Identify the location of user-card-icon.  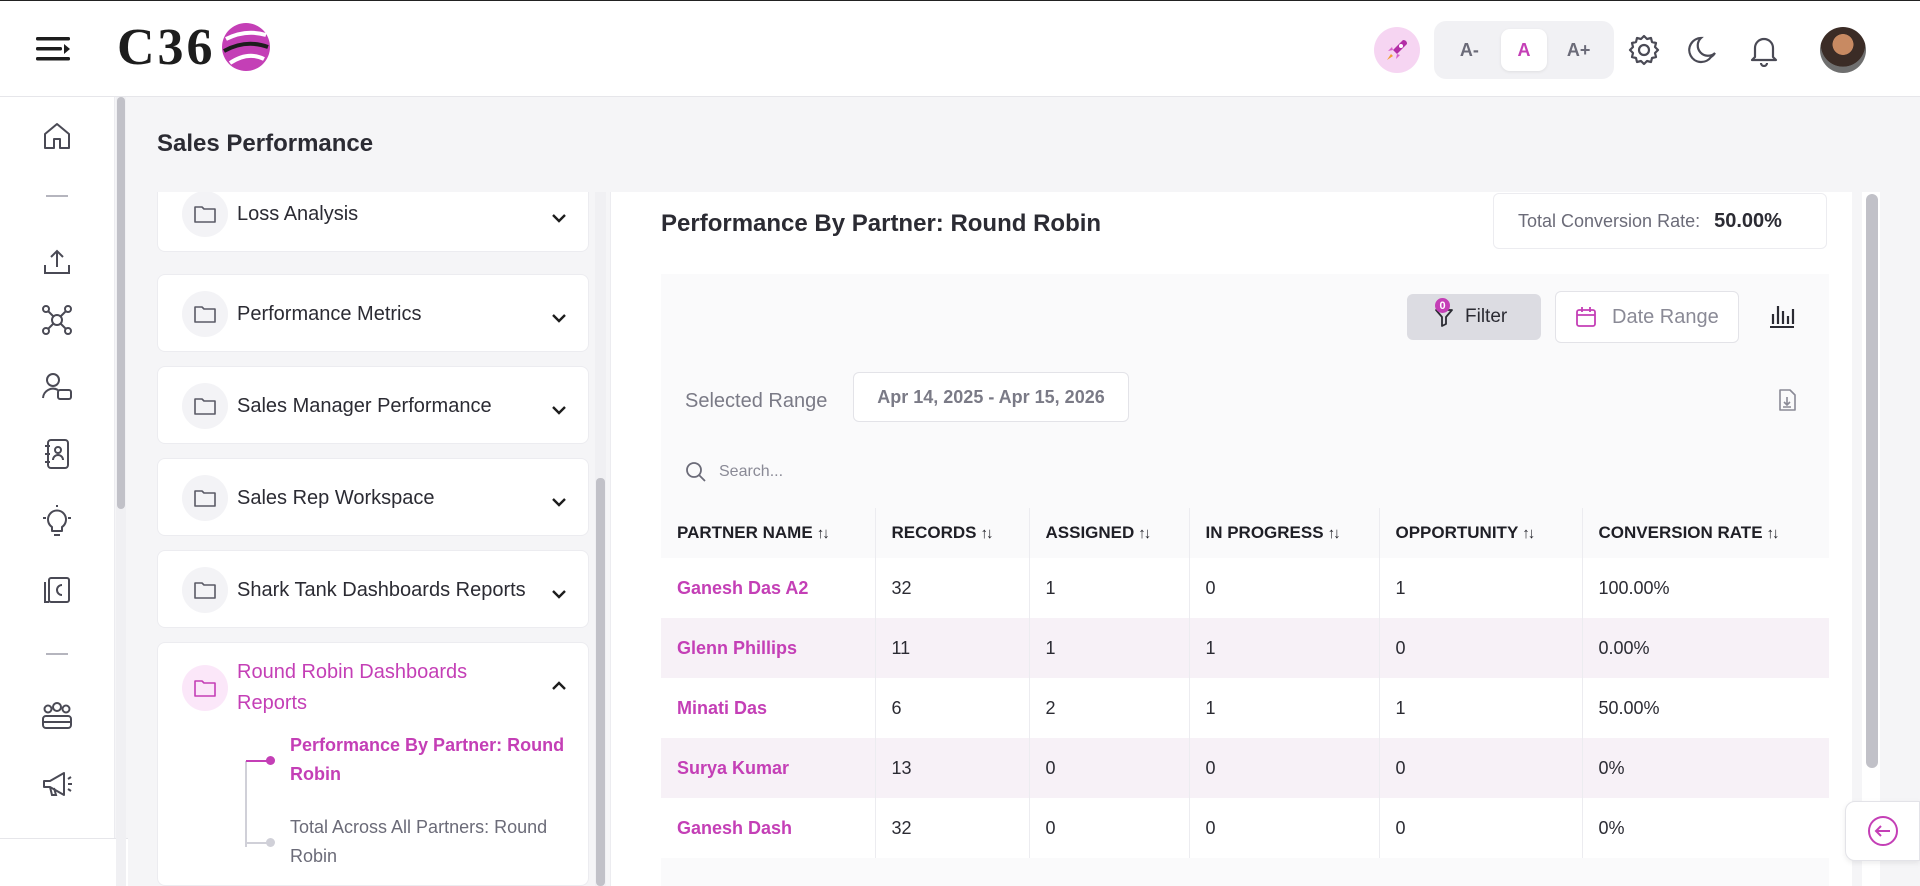
(57, 387).